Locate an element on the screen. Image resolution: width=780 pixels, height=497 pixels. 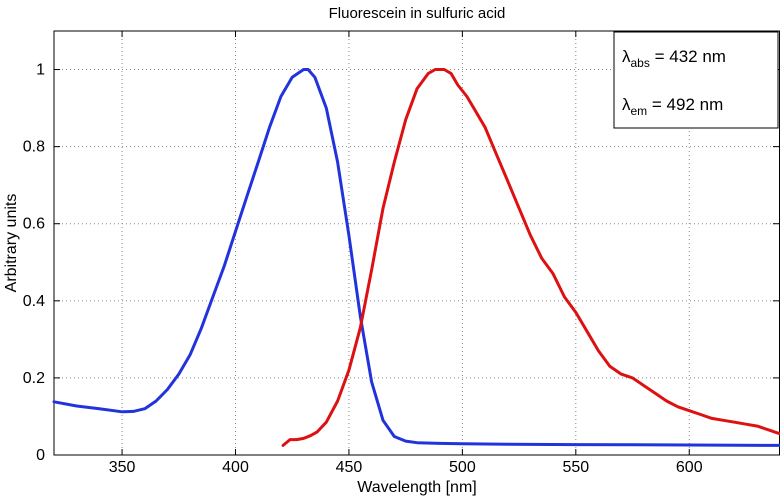
x-tick-label: 500 is located at coordinates (462, 467).